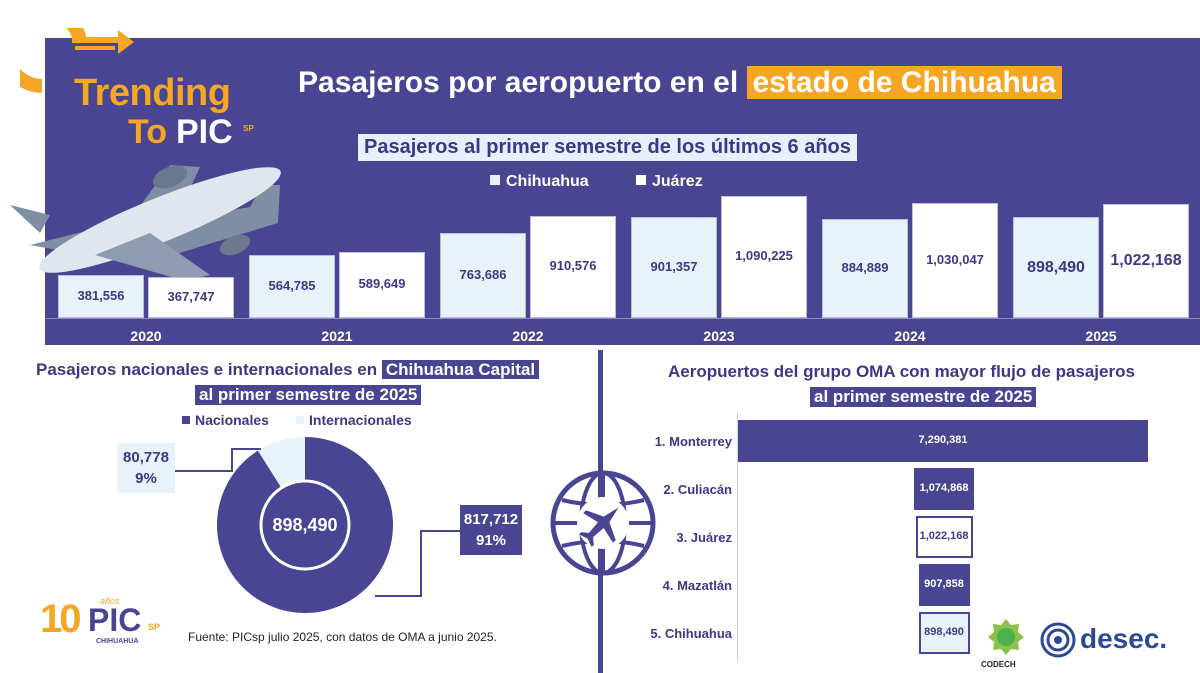 The height and width of the screenshot is (673, 1200). I want to click on badge-anos: años, so click(110, 601).